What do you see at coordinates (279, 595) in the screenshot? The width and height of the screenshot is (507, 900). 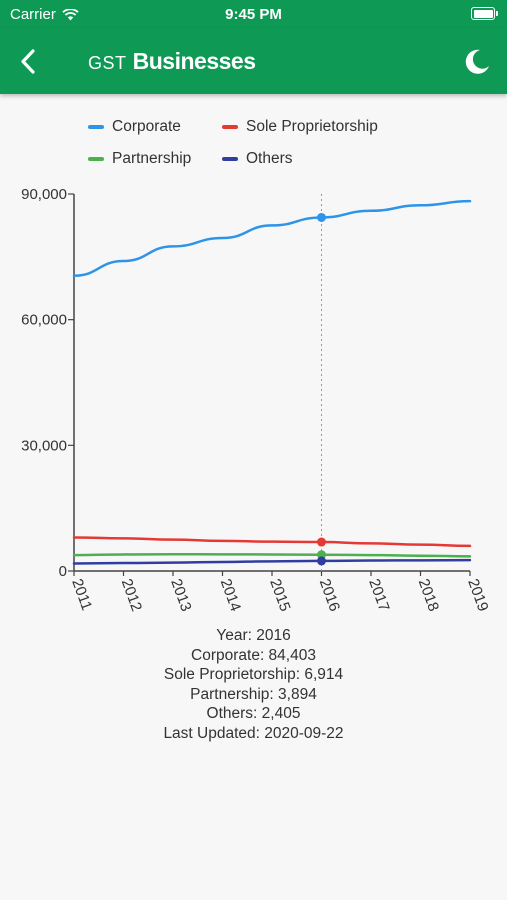 I see `x-tick-label: 2015` at bounding box center [279, 595].